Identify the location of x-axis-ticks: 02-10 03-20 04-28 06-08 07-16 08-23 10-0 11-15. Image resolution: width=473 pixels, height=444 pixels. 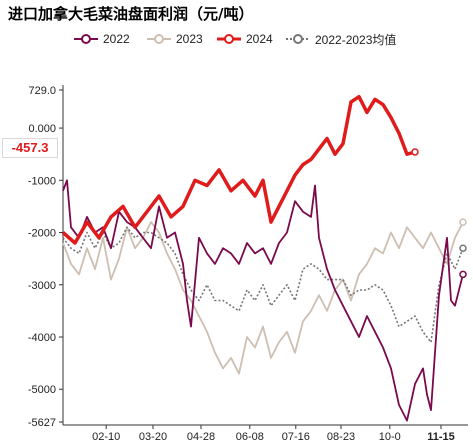
(273, 434).